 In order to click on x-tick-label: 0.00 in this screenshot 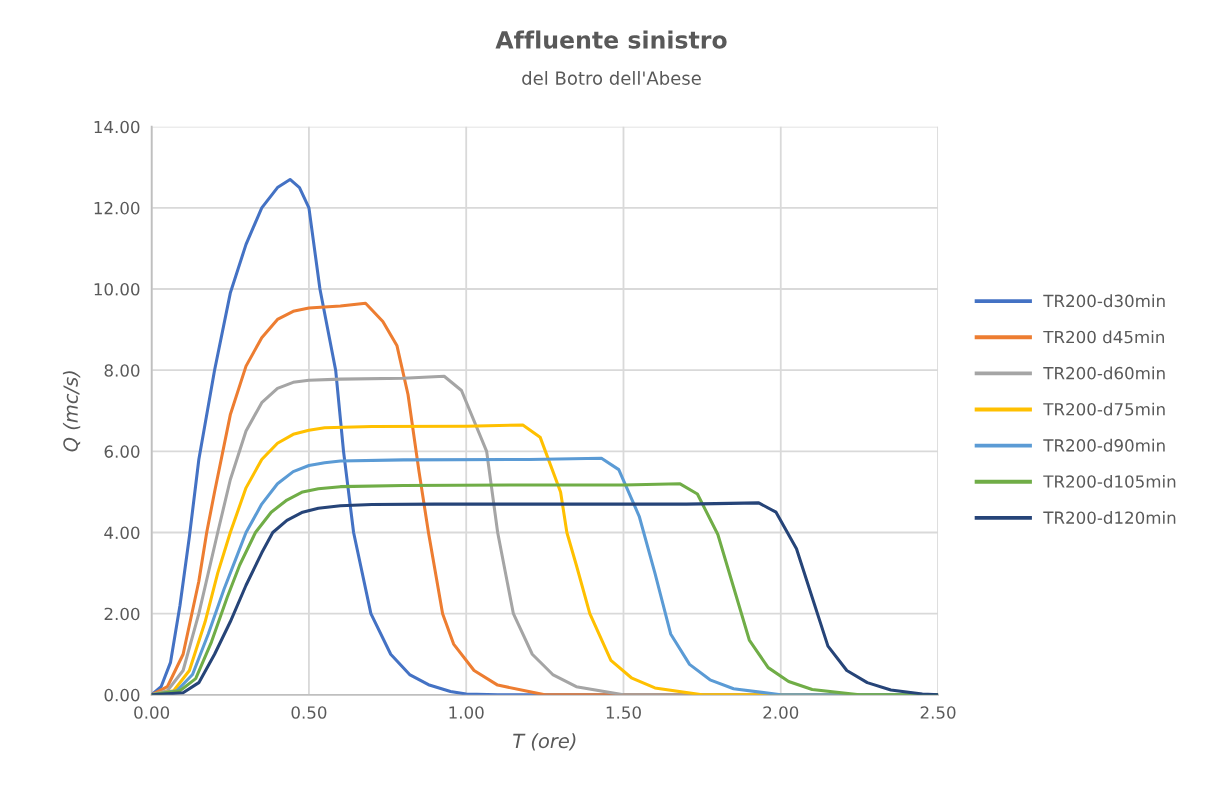, I will do `click(152, 712)`.